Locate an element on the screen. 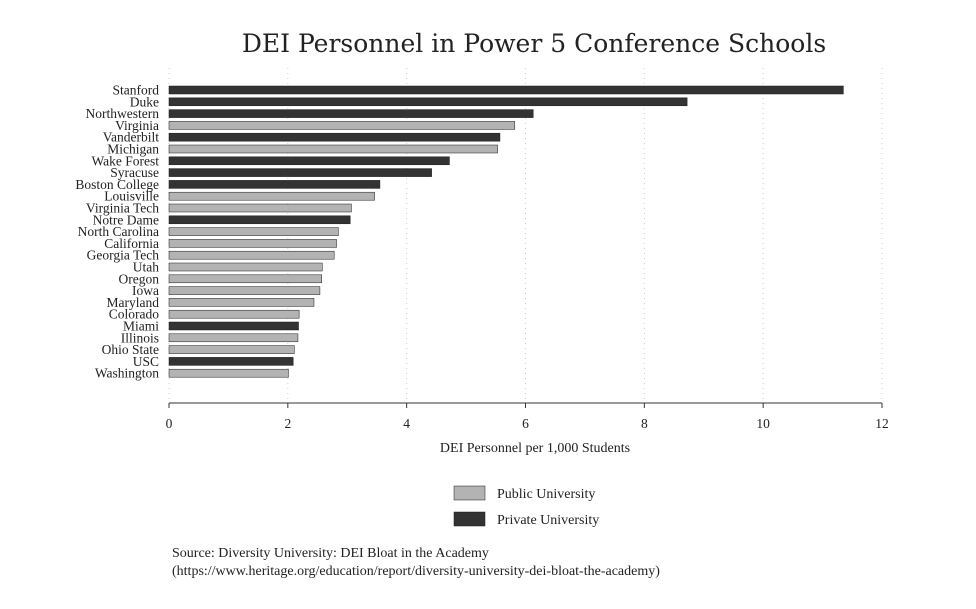  category-label: Duke is located at coordinates (144, 101).